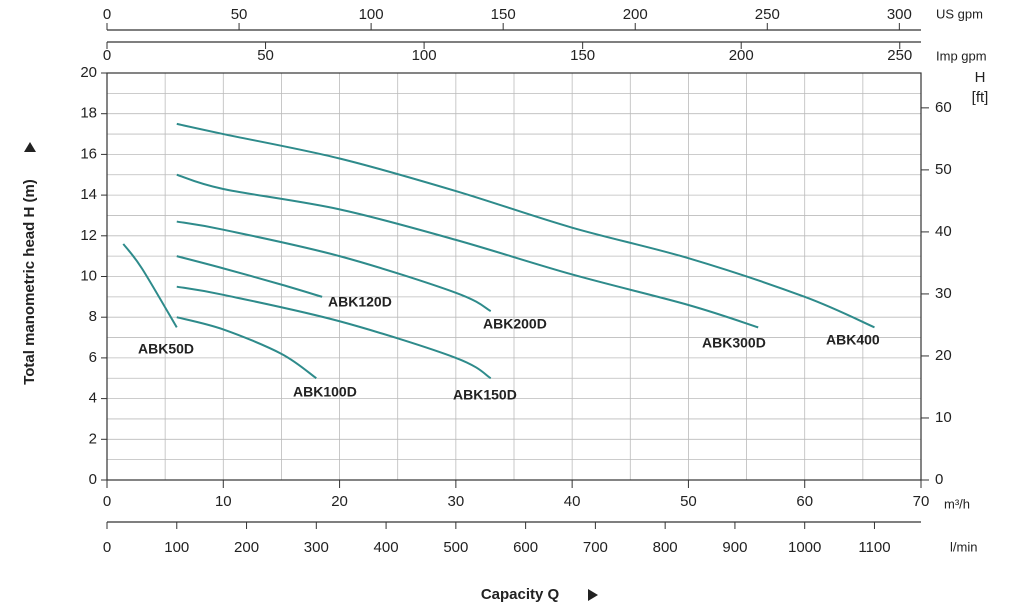 This screenshot has height=612, width=1024. I want to click on y2-tick-label: 0, so click(939, 479).